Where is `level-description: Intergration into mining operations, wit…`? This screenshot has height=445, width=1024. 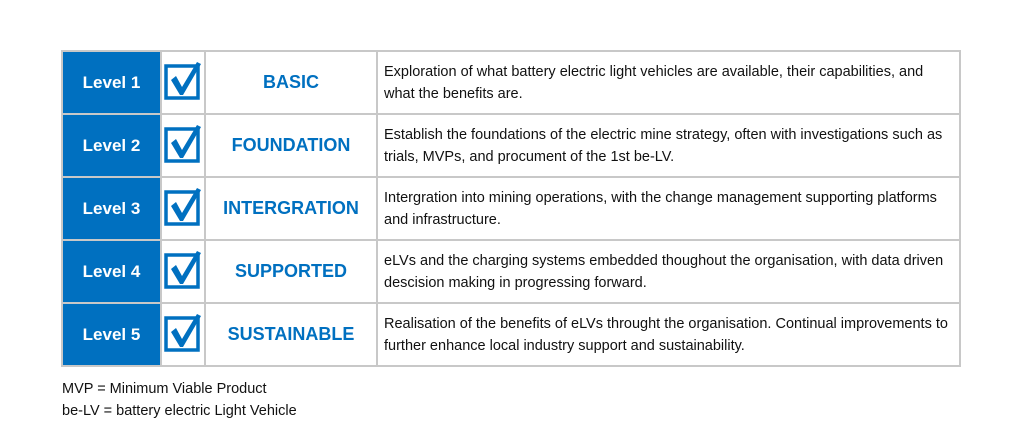
level-description: Intergration into mining operations, wit… is located at coordinates (668, 208).